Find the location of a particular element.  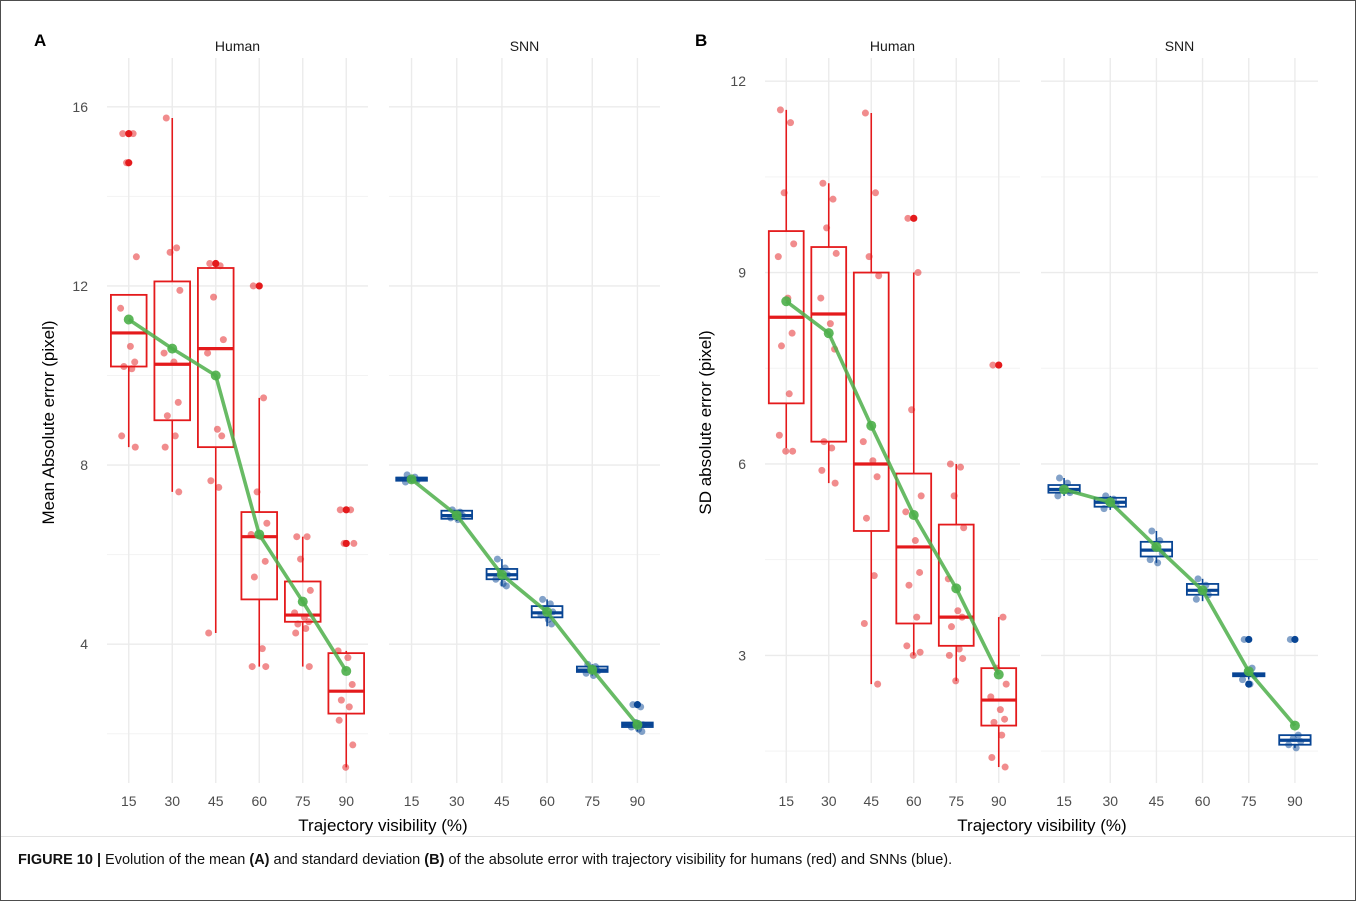

y-tick-label: 3 is located at coordinates (742, 655).